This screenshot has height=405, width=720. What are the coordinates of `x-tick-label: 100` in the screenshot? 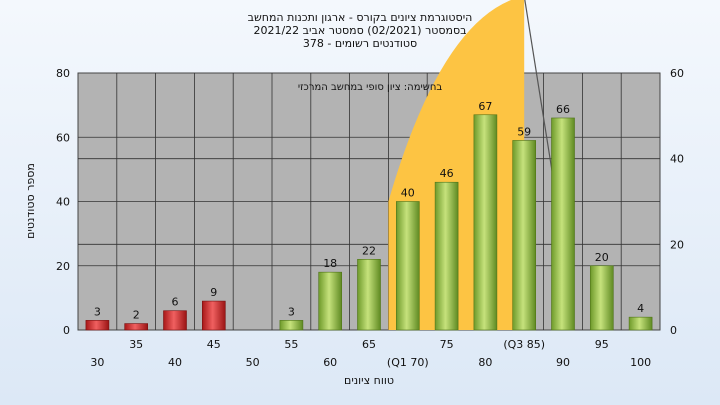 It's located at (640, 362).